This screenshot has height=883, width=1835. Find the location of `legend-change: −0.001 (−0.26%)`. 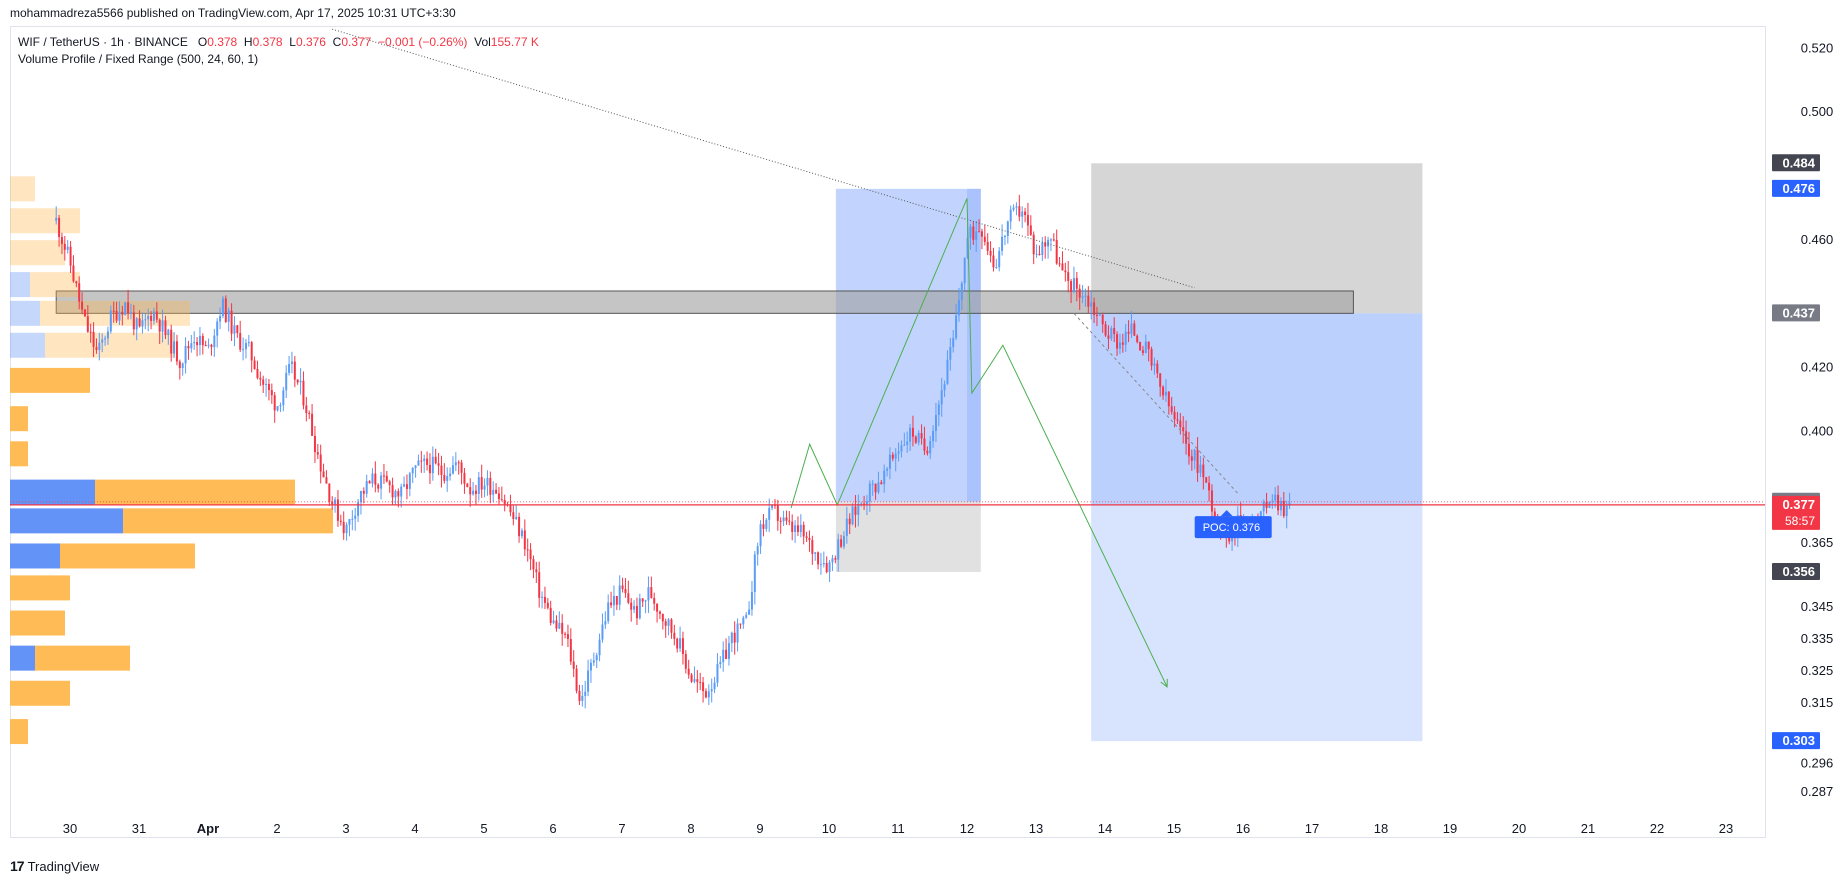

legend-change: −0.001 (−0.26%) is located at coordinates (423, 42).